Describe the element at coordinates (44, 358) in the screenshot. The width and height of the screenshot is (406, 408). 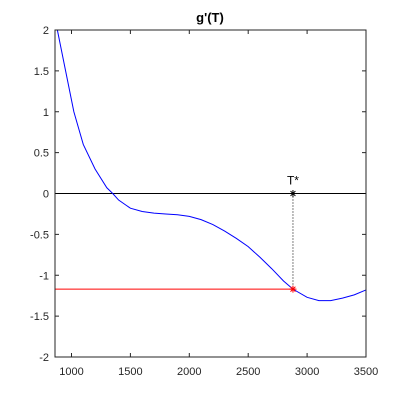
I see `y-tick-label: -2` at that location.